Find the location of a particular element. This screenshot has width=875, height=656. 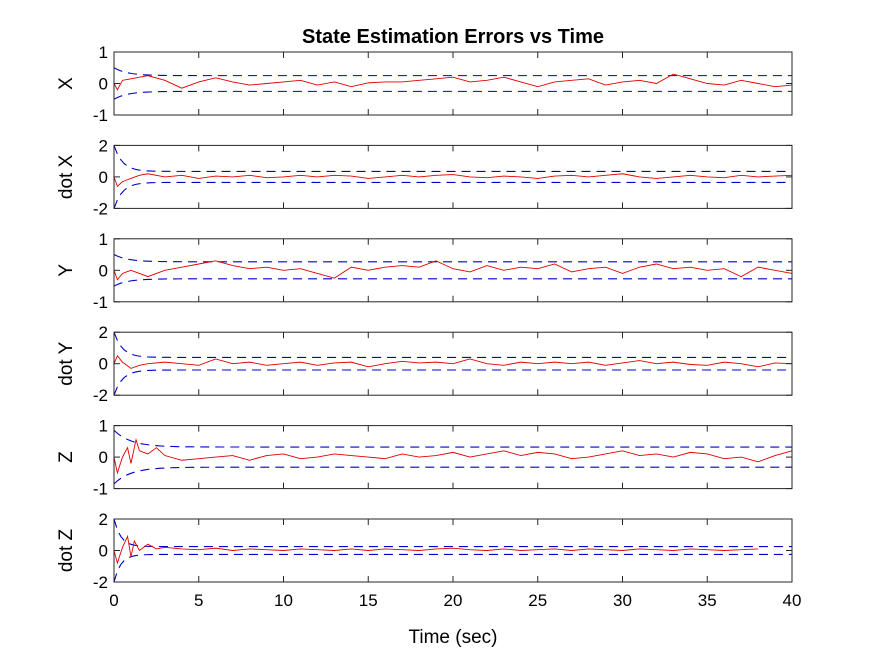

x-tick-label: 25 is located at coordinates (537, 600).